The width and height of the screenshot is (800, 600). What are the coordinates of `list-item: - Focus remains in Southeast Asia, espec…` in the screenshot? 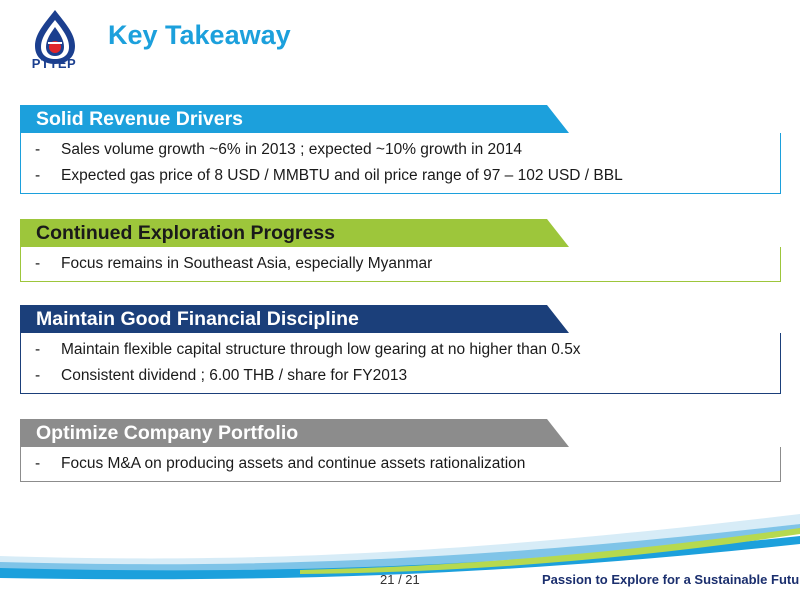 It's located at (234, 263).